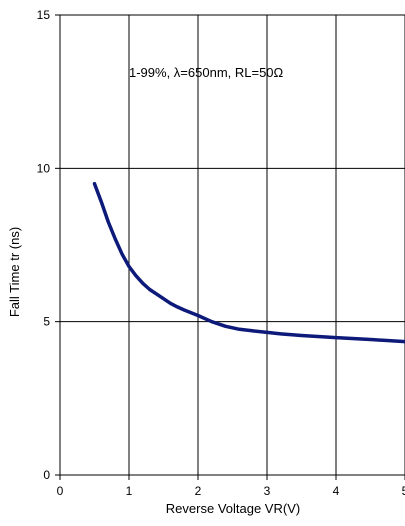 This screenshot has height=526, width=405. I want to click on x-tick-label: 3, so click(267, 491).